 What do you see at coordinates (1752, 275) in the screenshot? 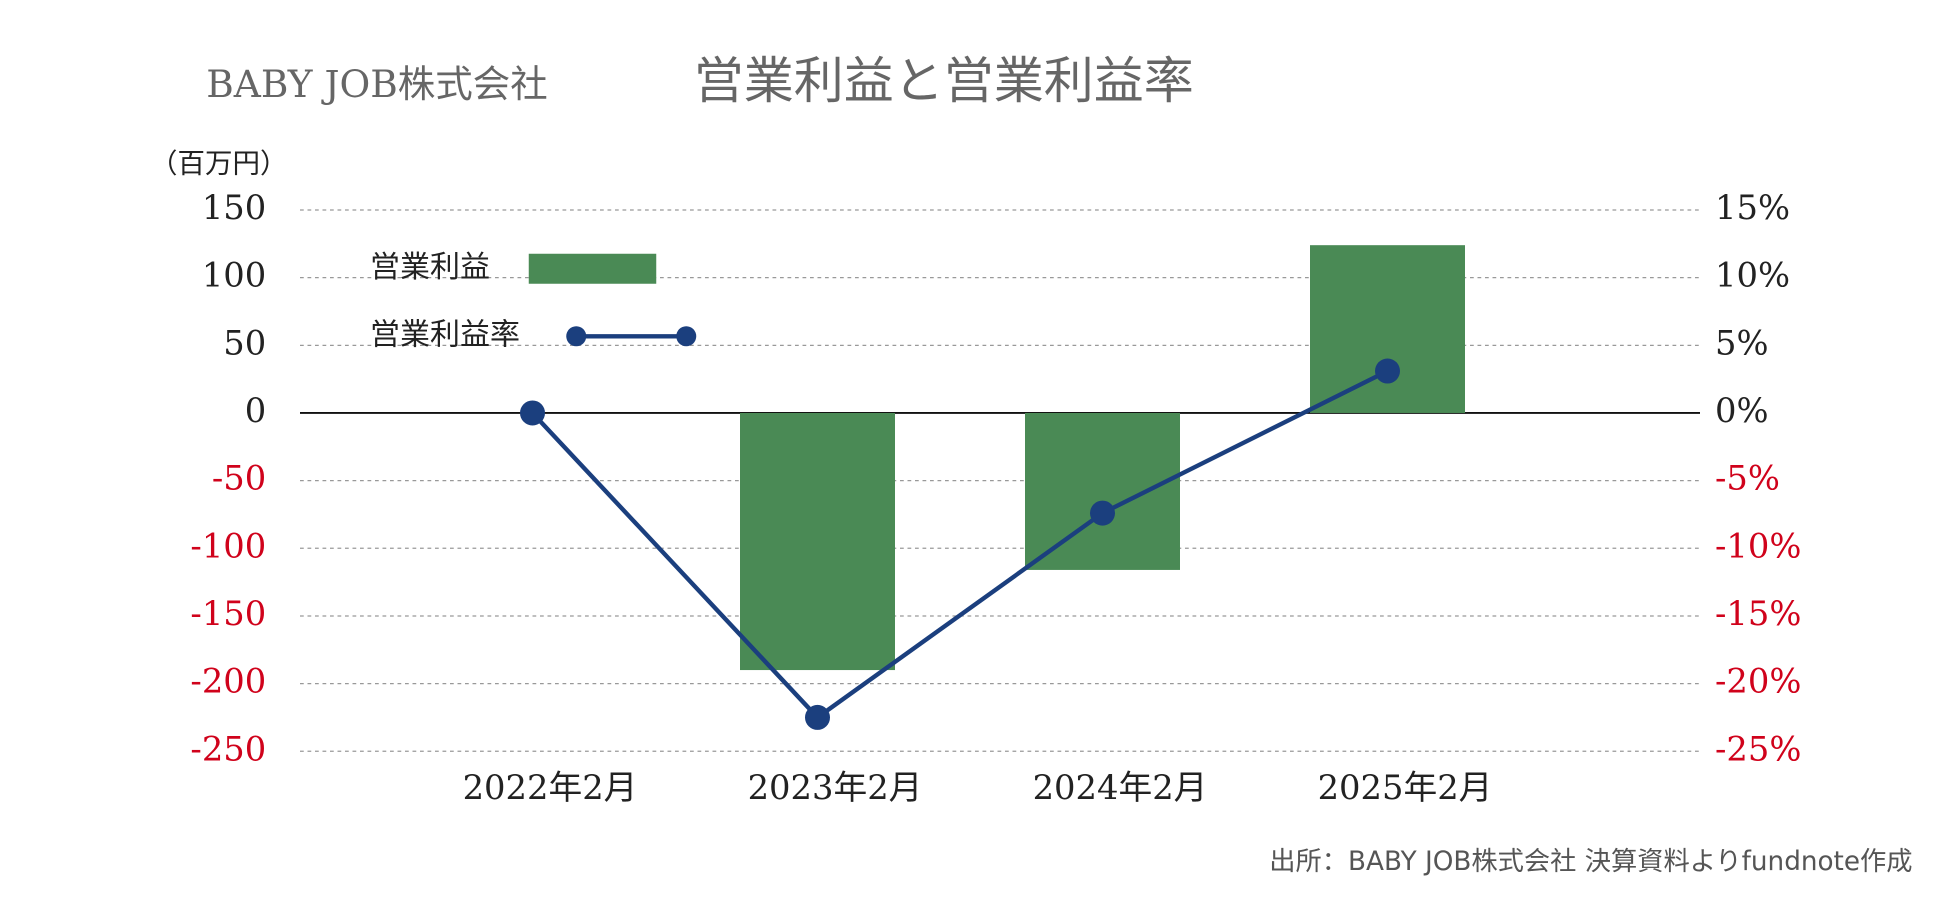
I see `y2-tick-label: 10%` at bounding box center [1752, 275].